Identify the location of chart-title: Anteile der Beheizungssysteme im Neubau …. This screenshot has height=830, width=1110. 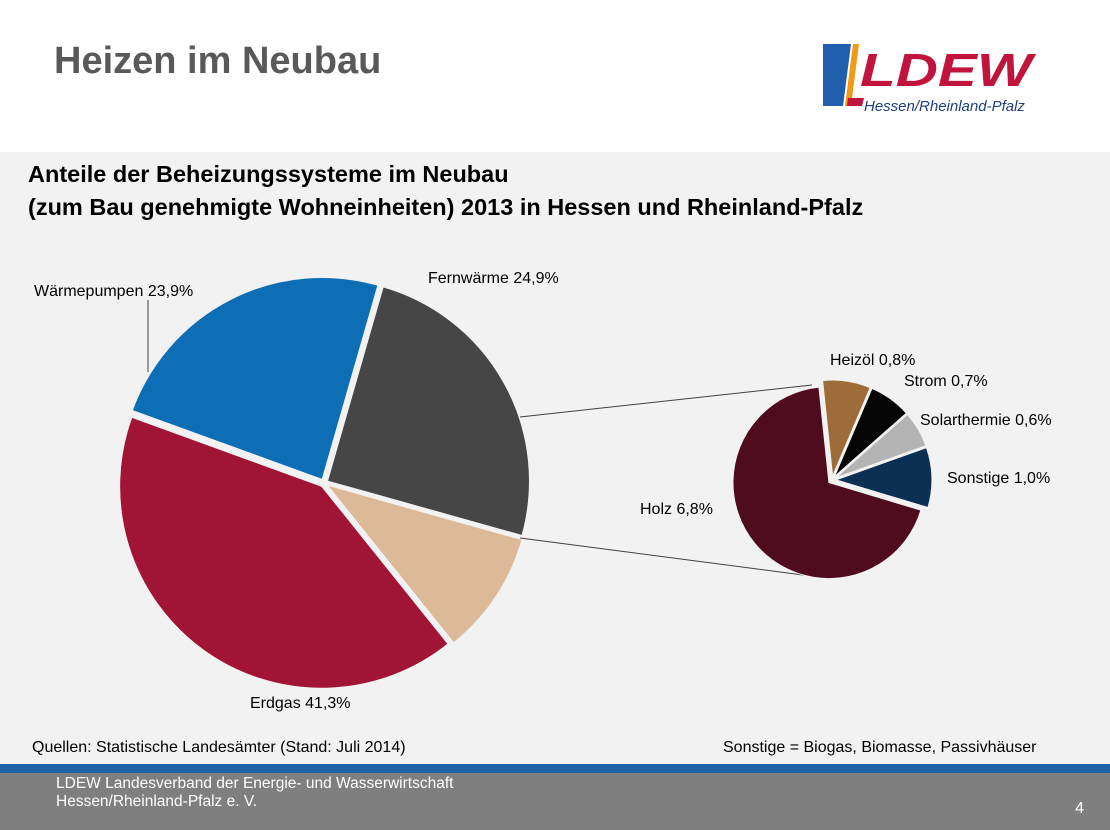
(445, 191).